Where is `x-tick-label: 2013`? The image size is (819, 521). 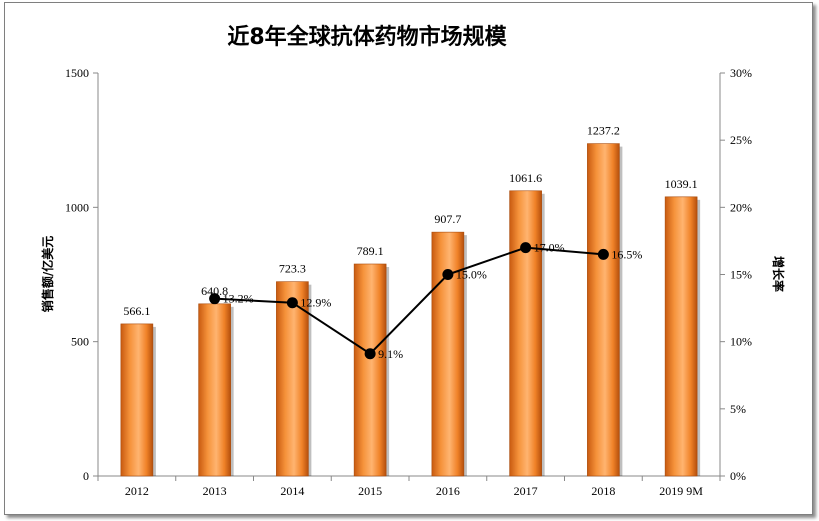
x-tick-label: 2013 is located at coordinates (215, 491).